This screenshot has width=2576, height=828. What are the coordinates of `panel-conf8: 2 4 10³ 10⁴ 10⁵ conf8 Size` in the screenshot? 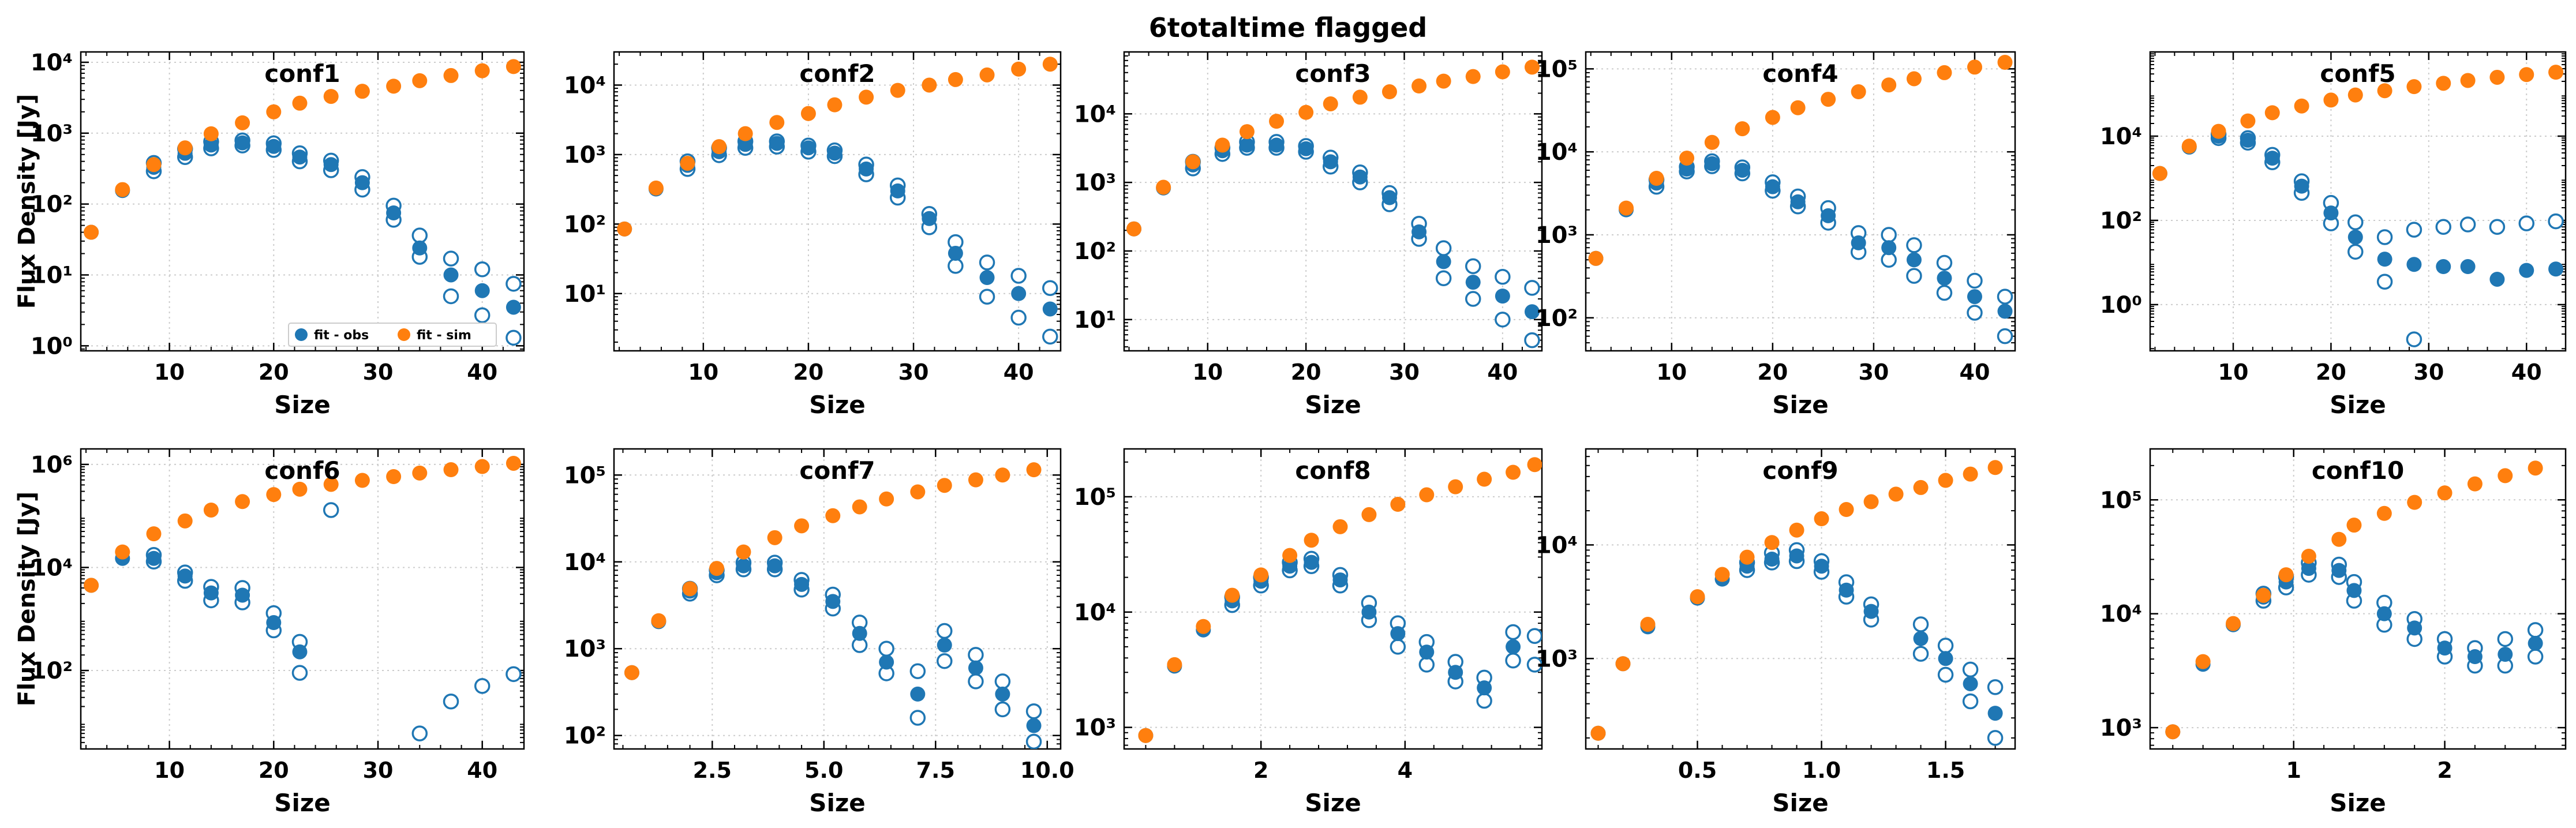 It's located at (1309, 632).